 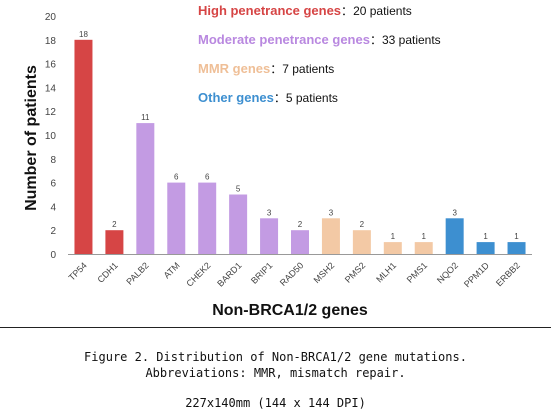 I want to click on legend-entry-mmr: MMR genes：7 patients, so click(x=266, y=68).